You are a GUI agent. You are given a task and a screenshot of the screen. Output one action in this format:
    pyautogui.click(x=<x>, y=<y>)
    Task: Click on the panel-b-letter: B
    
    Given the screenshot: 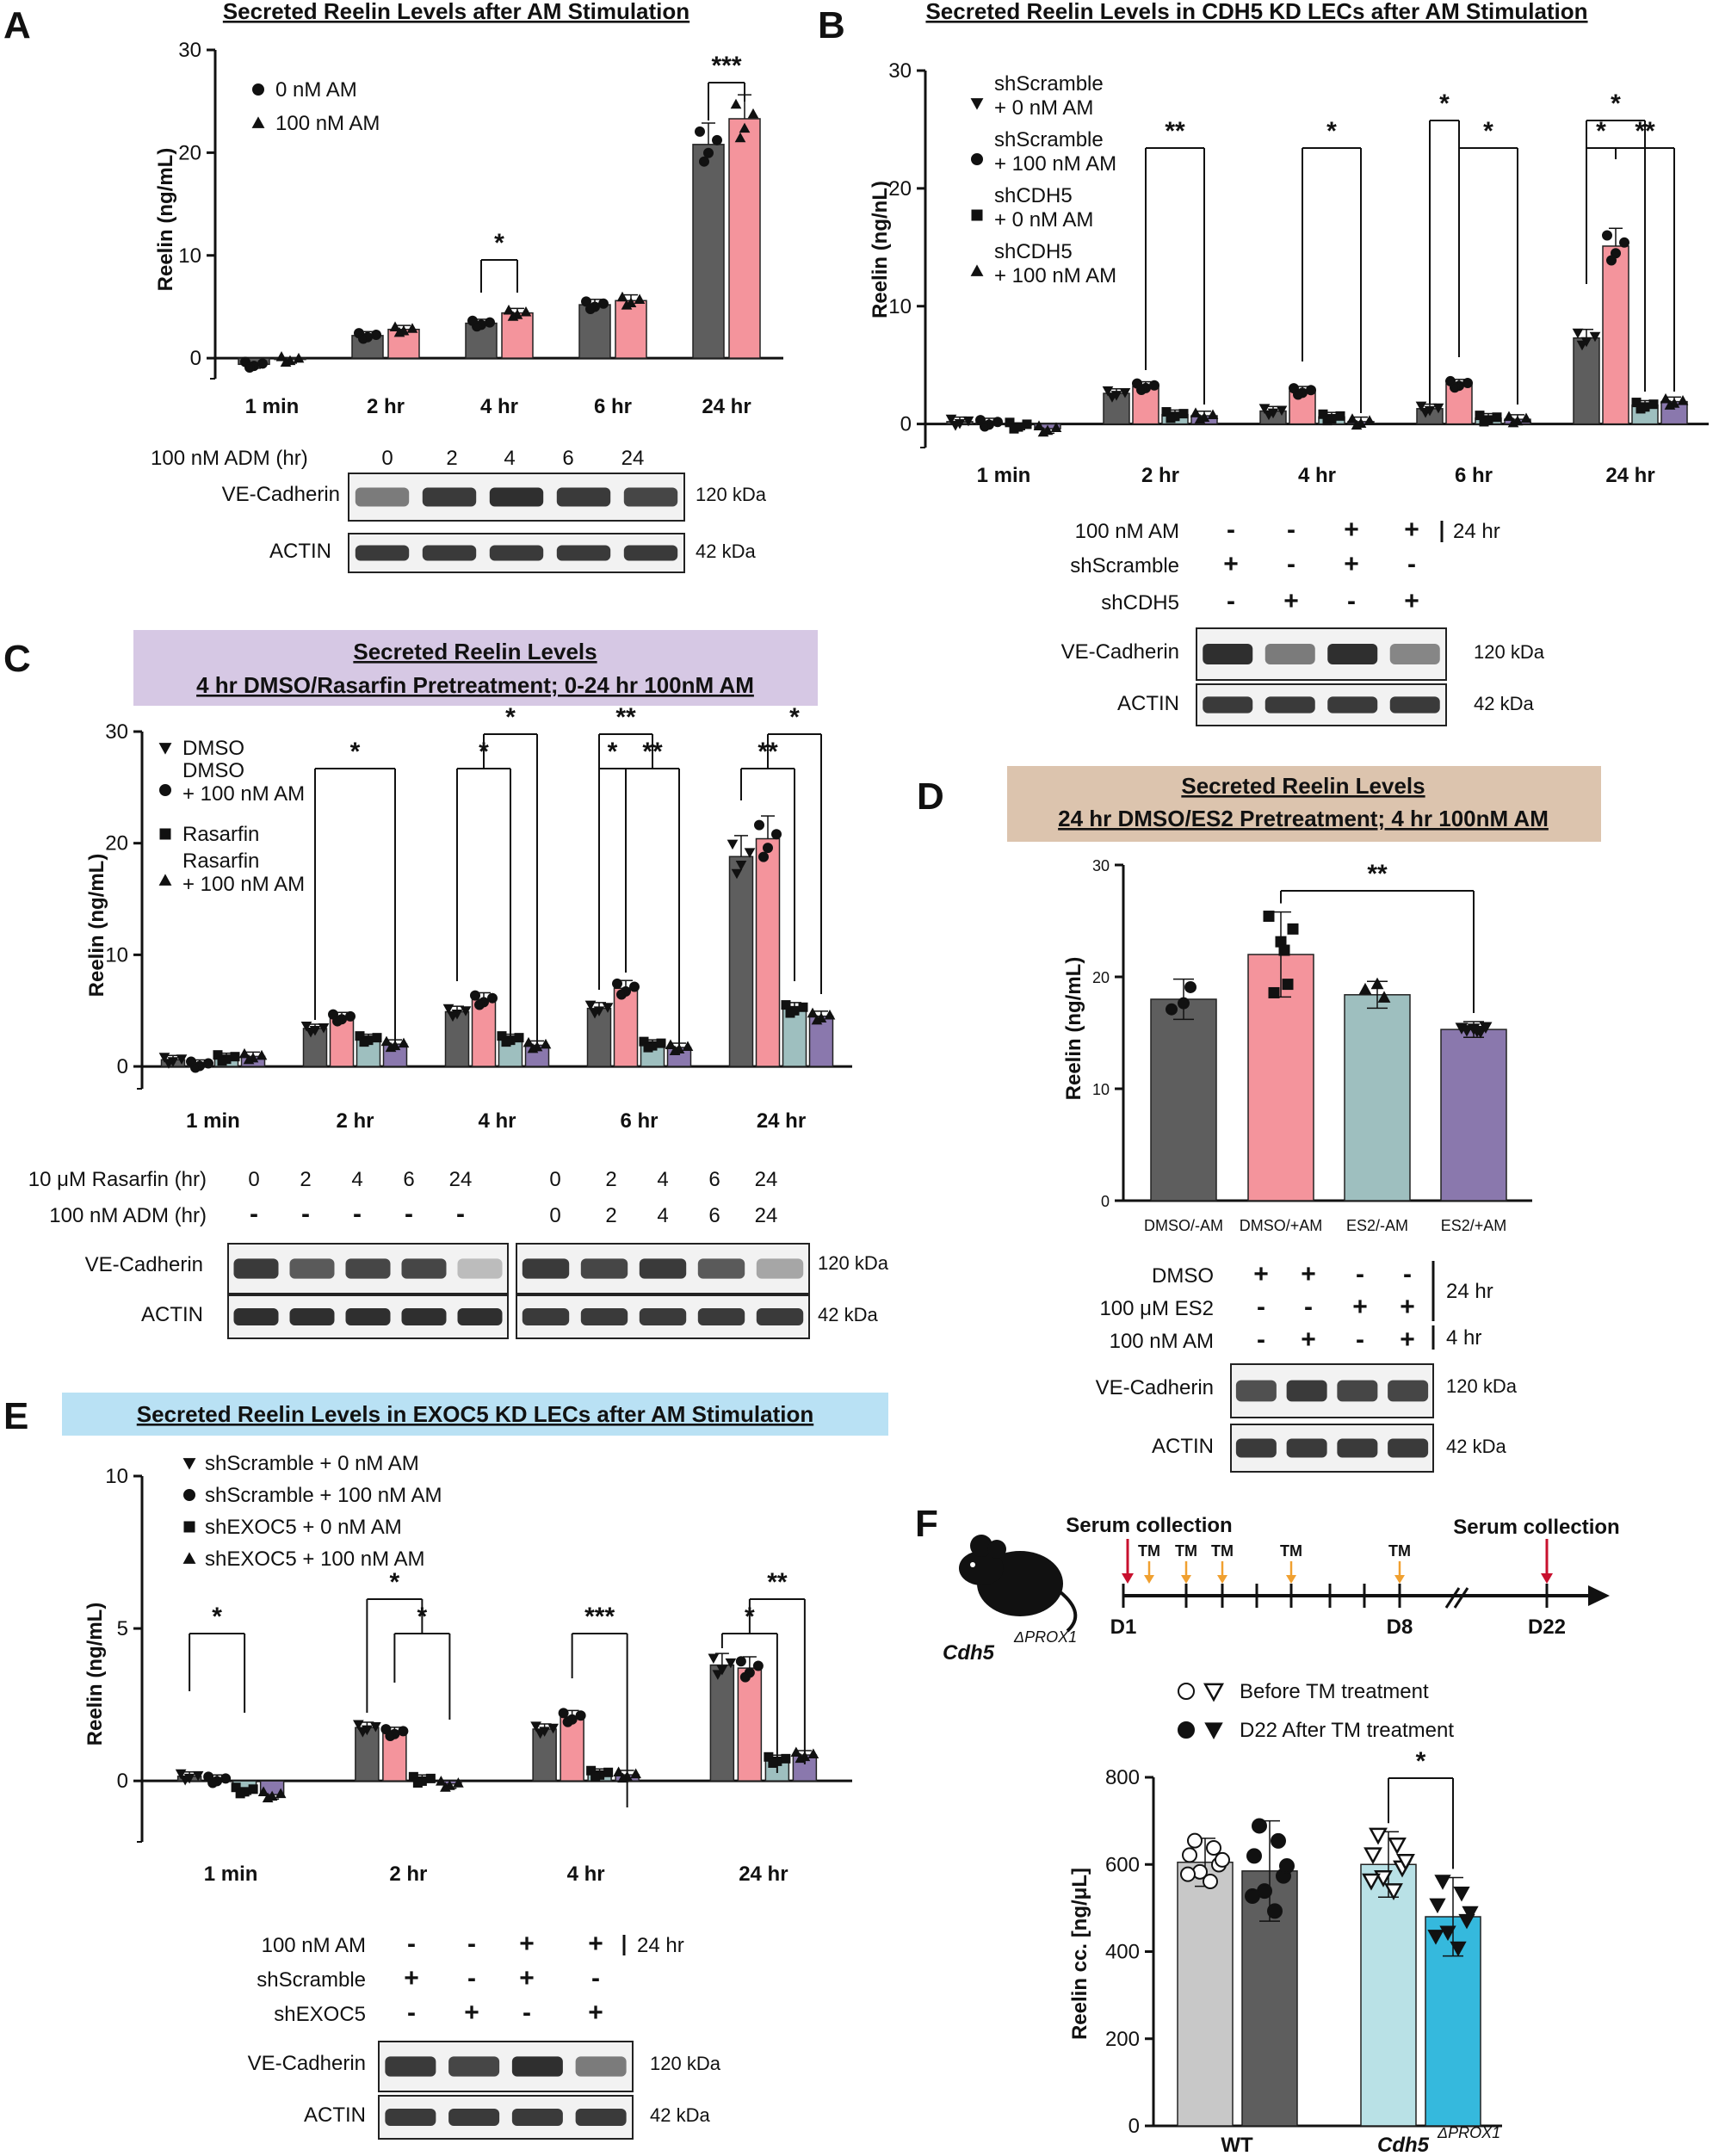 What is the action you would take?
    pyautogui.click(x=832, y=25)
    